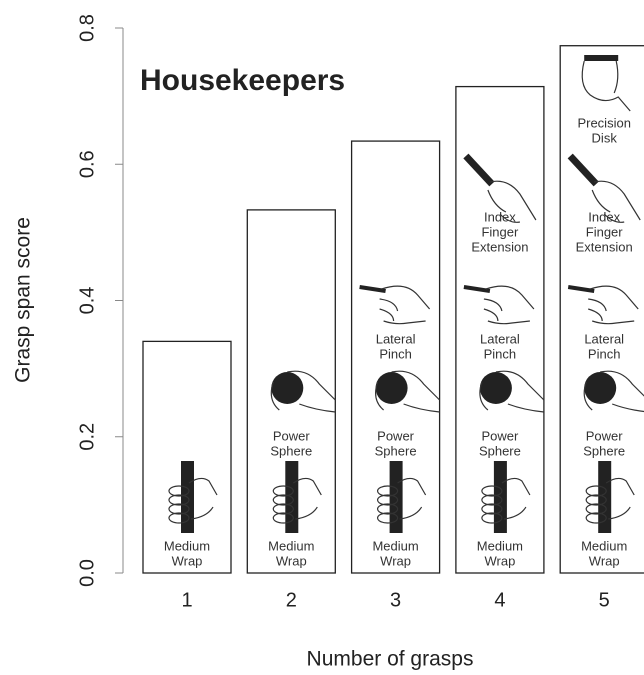 Image resolution: width=644 pixels, height=675 pixels. I want to click on grasp-label: Precision, so click(603, 122).